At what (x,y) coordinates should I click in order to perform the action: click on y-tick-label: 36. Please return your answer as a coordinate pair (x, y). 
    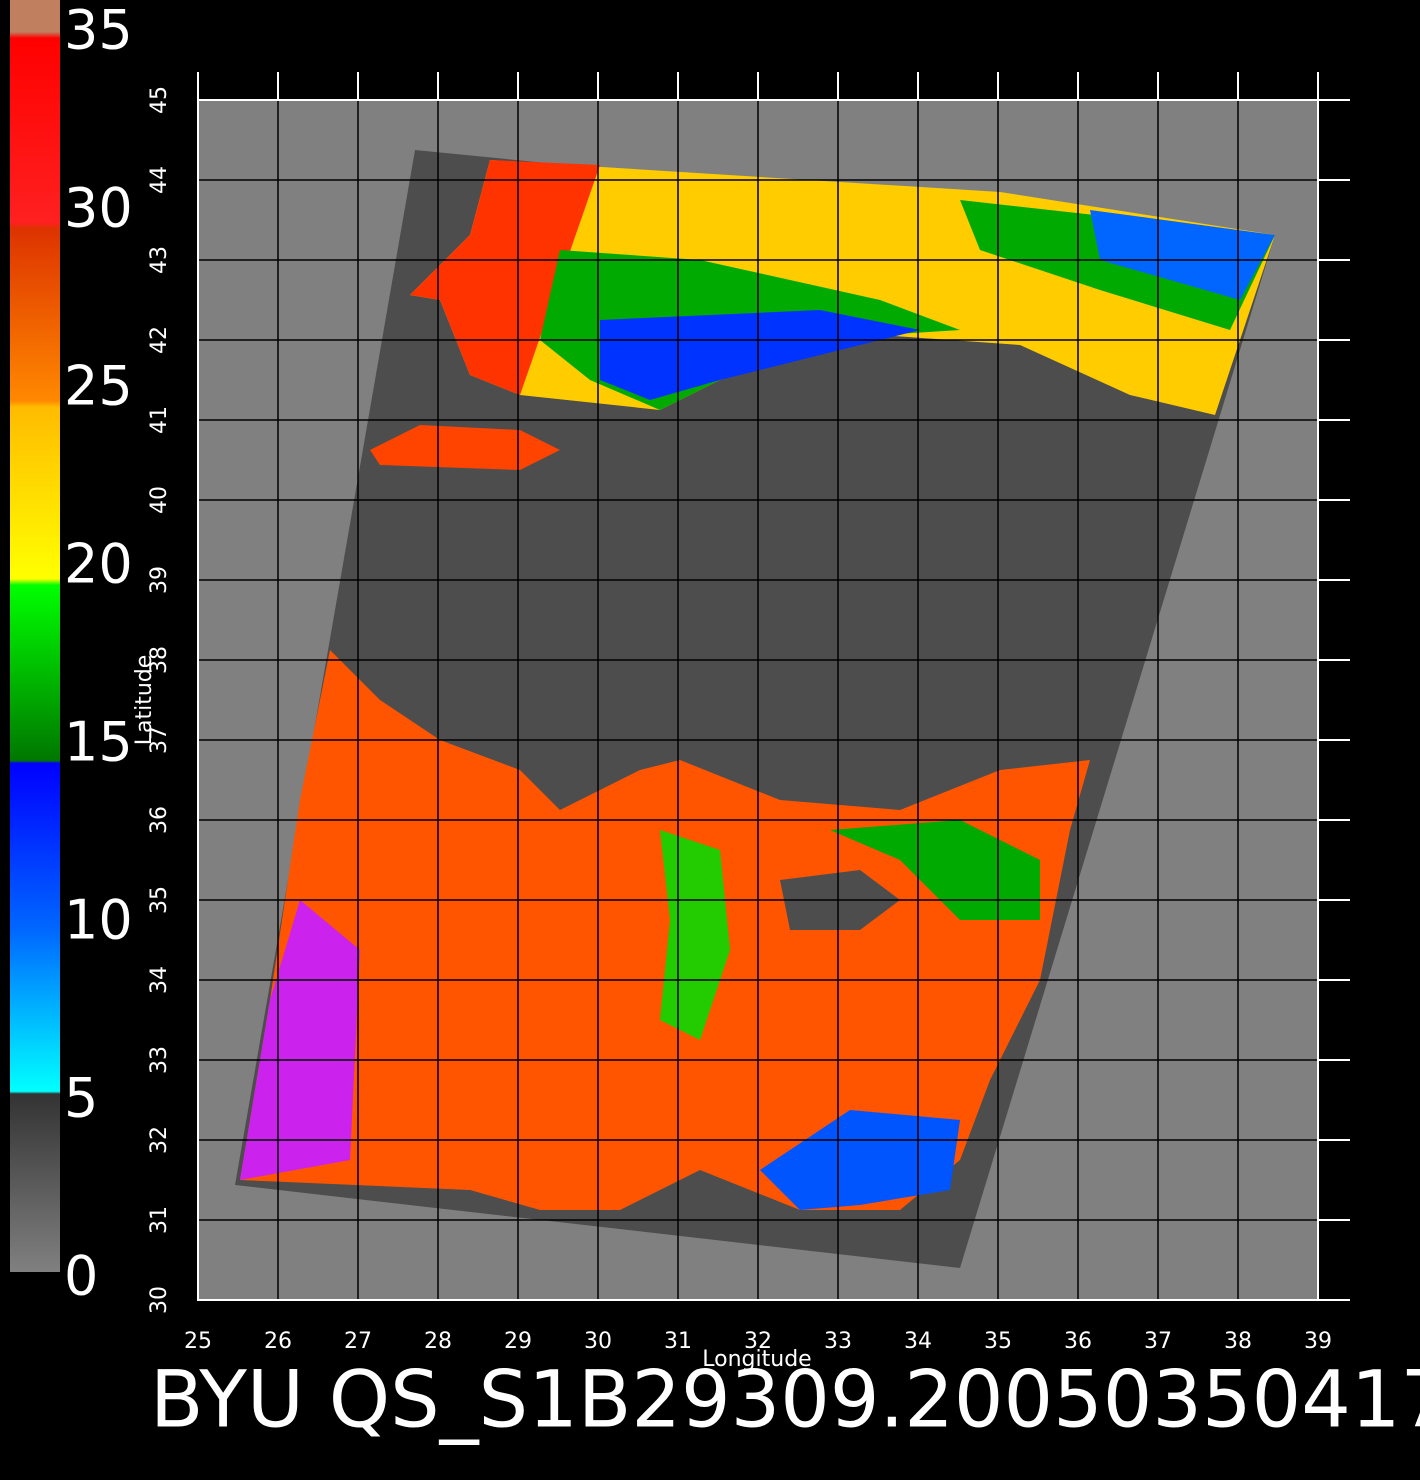
    Looking at the image, I should click on (159, 820).